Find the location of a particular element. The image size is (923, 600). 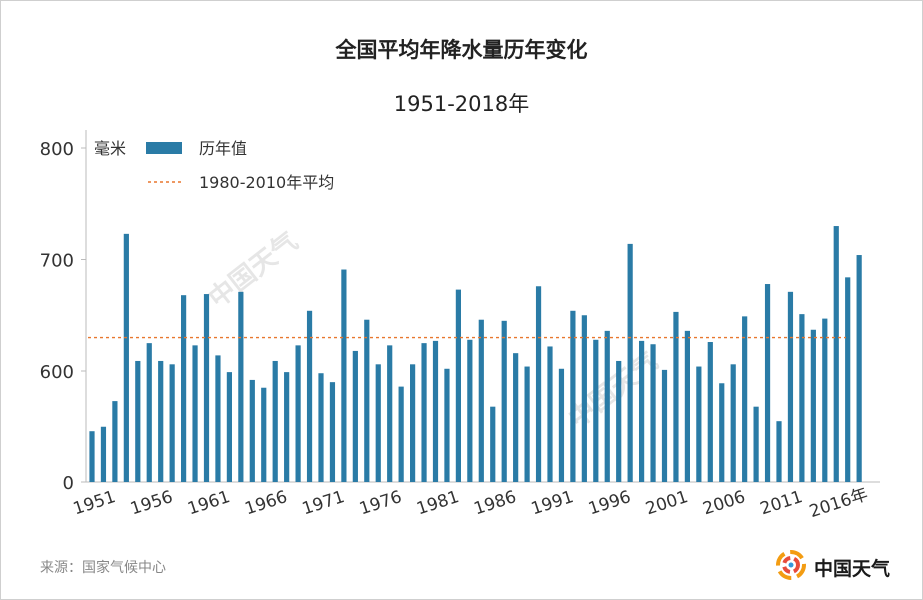

bar-2005 is located at coordinates (710, 412).